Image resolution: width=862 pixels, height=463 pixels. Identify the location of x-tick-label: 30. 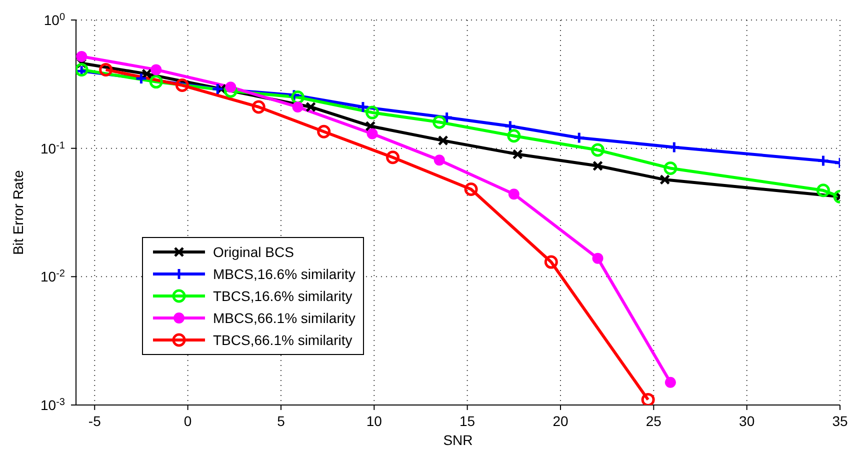
(747, 421).